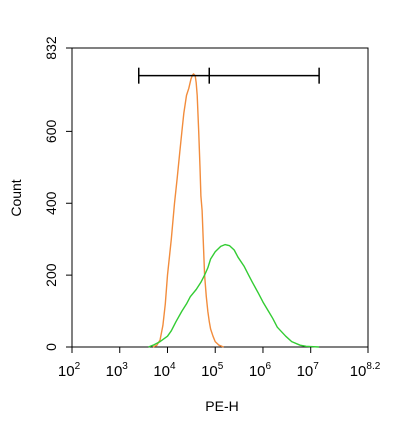  I want to click on x-axis-ticks: 10² 10³ 10⁴ 10⁵ 10⁶ 10⁷ 108.2, so click(219, 363).